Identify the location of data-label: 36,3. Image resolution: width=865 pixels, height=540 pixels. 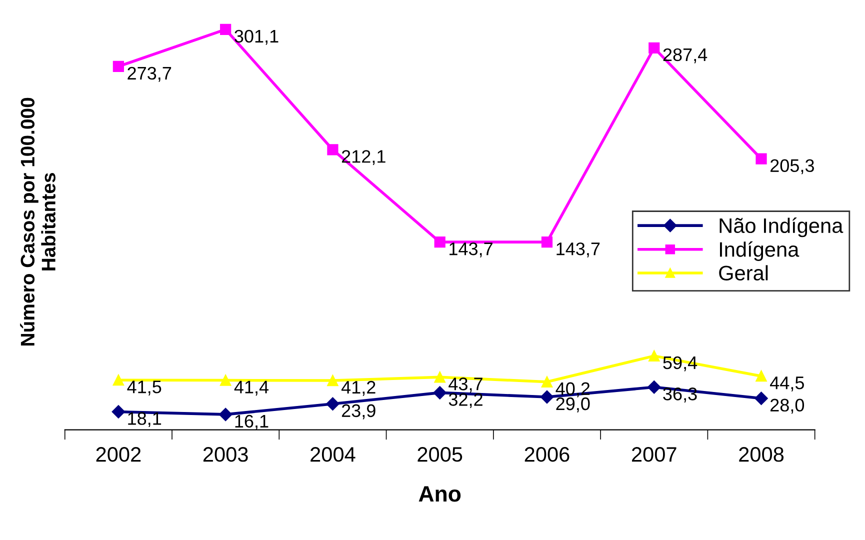
(680, 395).